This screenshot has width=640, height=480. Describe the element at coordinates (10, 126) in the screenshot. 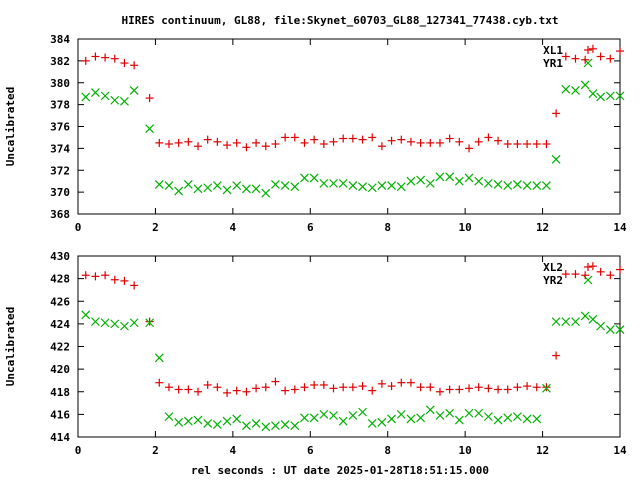

I see `y-axis-label: Uncalibrated` at that location.